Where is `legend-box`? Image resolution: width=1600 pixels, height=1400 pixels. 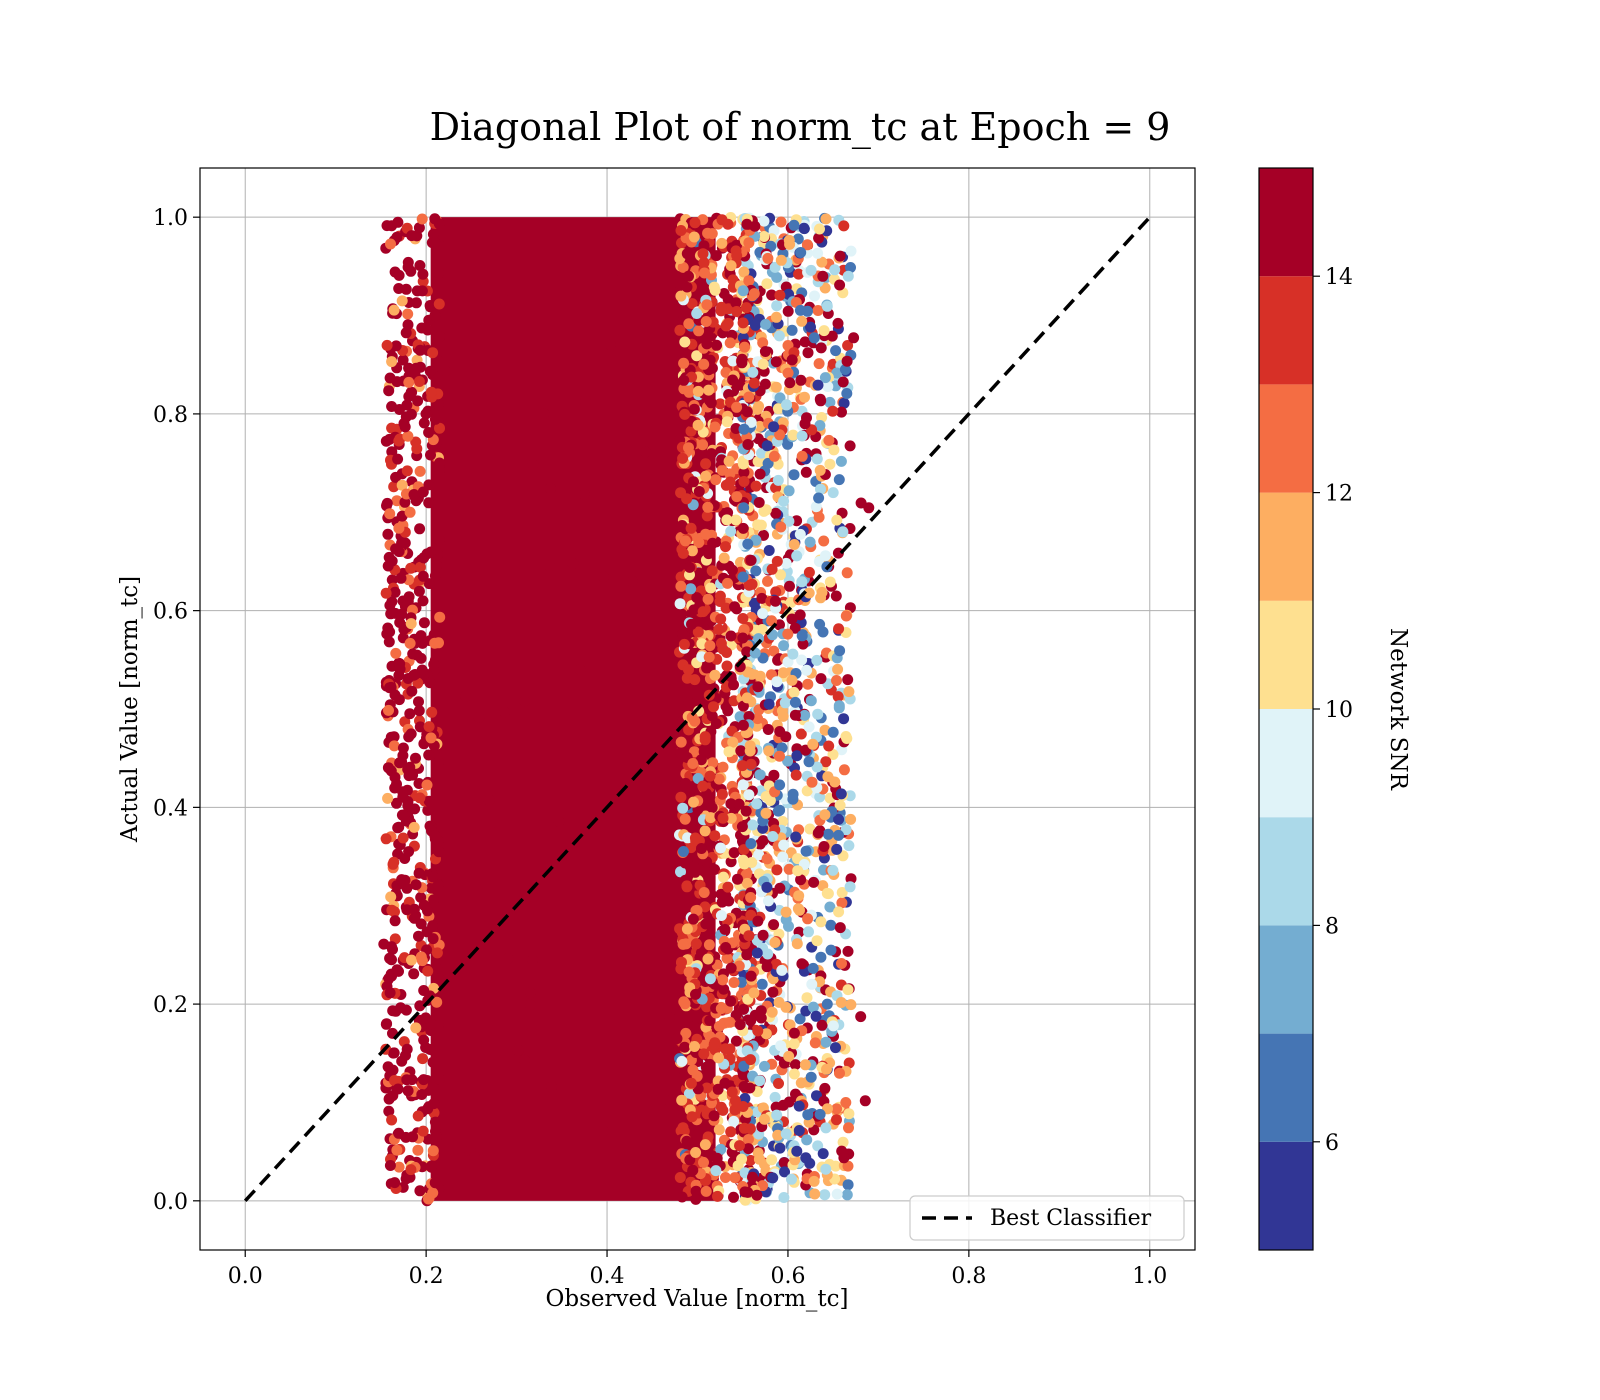 legend-box is located at coordinates (1047, 1218).